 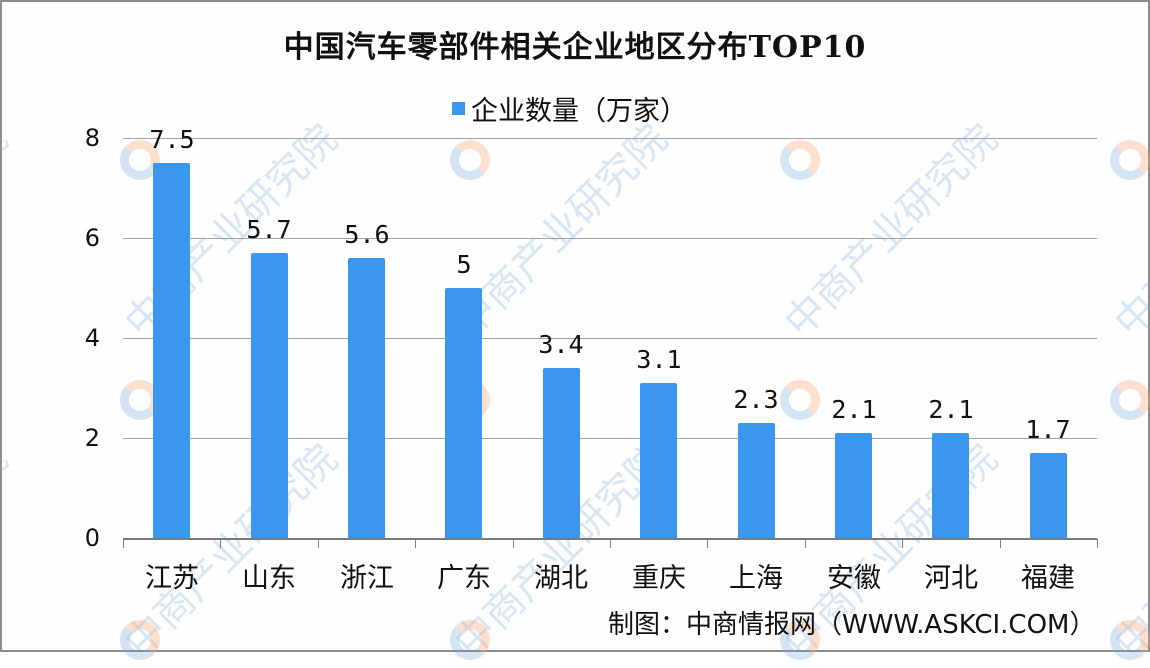 I want to click on y-tick-label: 8, so click(x=92, y=138).